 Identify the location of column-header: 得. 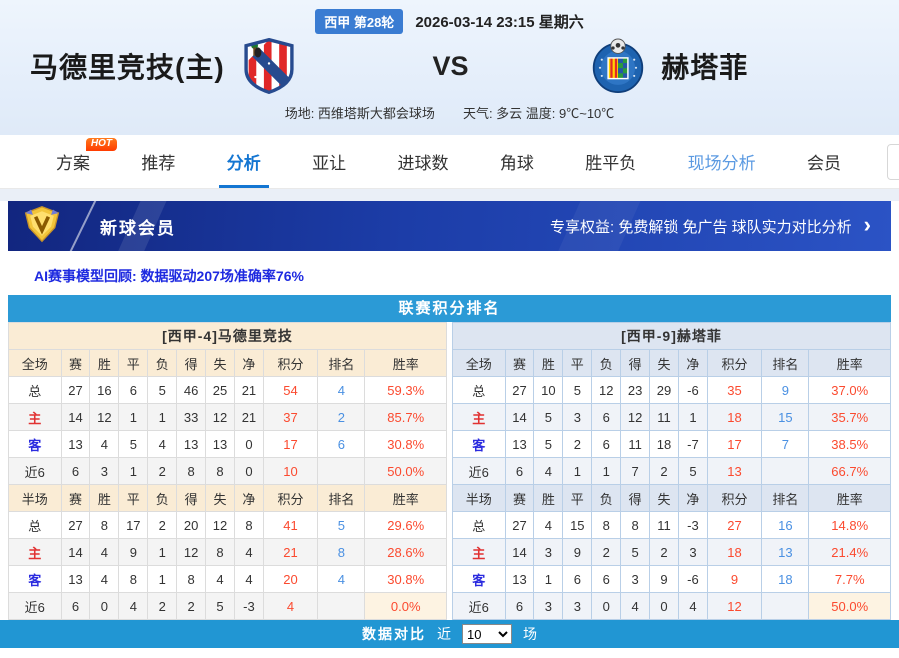
(191, 363).